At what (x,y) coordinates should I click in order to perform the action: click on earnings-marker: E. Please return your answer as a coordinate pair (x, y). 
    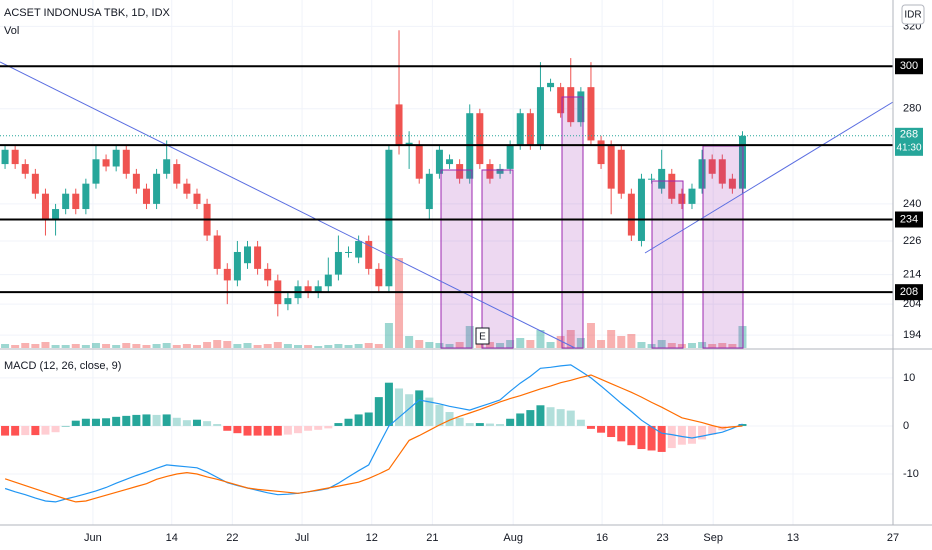
    Looking at the image, I should click on (482, 337).